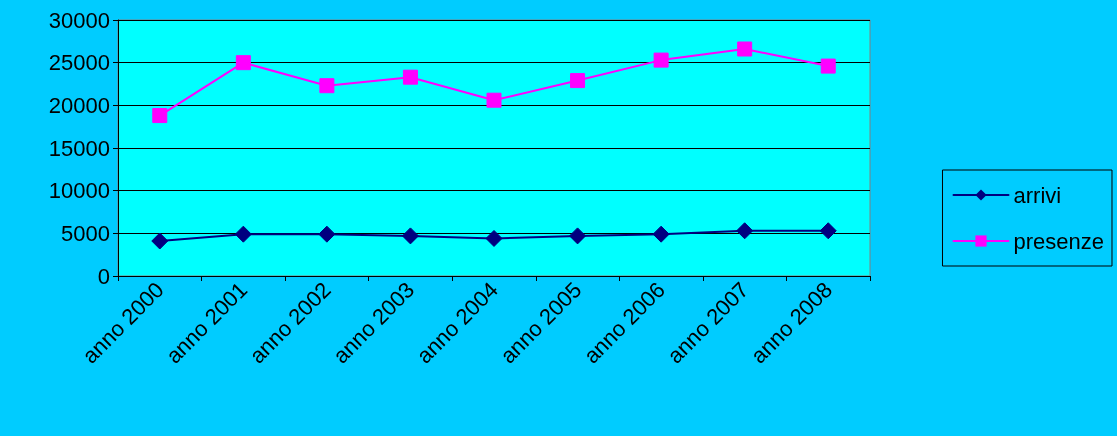 The height and width of the screenshot is (436, 1117). Describe the element at coordinates (79, 105) in the screenshot. I see `y-tick-label: 20000` at that location.